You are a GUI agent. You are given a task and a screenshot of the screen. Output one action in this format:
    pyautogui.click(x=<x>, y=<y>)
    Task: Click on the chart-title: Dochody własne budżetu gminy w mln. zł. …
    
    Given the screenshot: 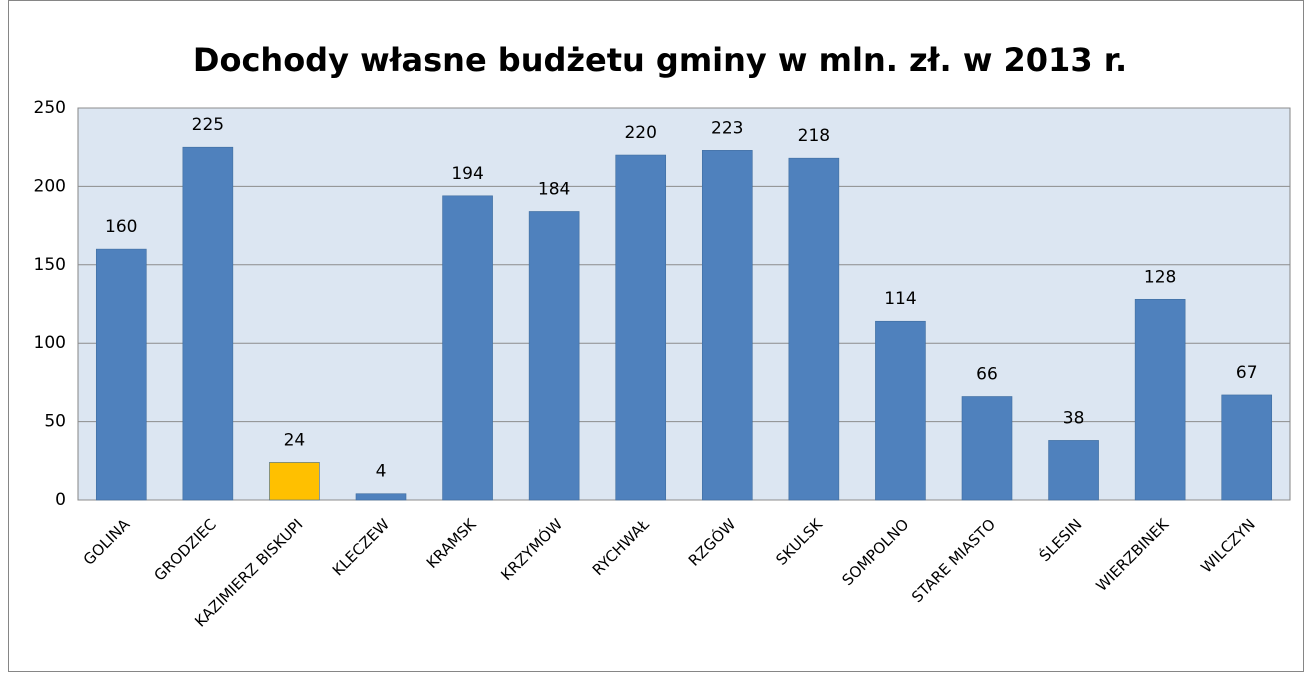 What is the action you would take?
    pyautogui.click(x=660, y=60)
    